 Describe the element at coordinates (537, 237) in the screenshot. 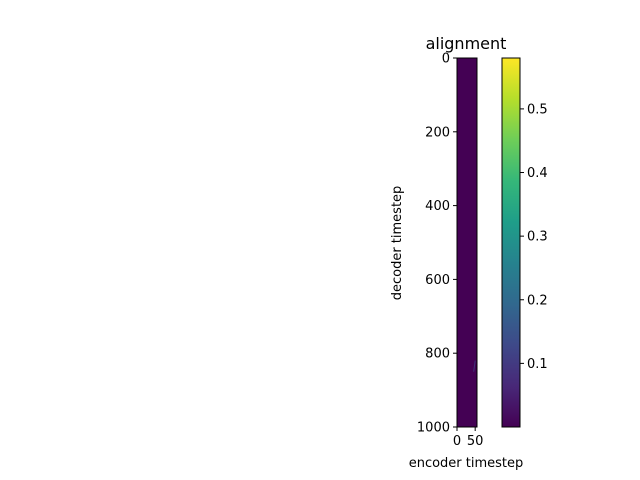

I see `colorbar-tick-label: 0.3` at that location.